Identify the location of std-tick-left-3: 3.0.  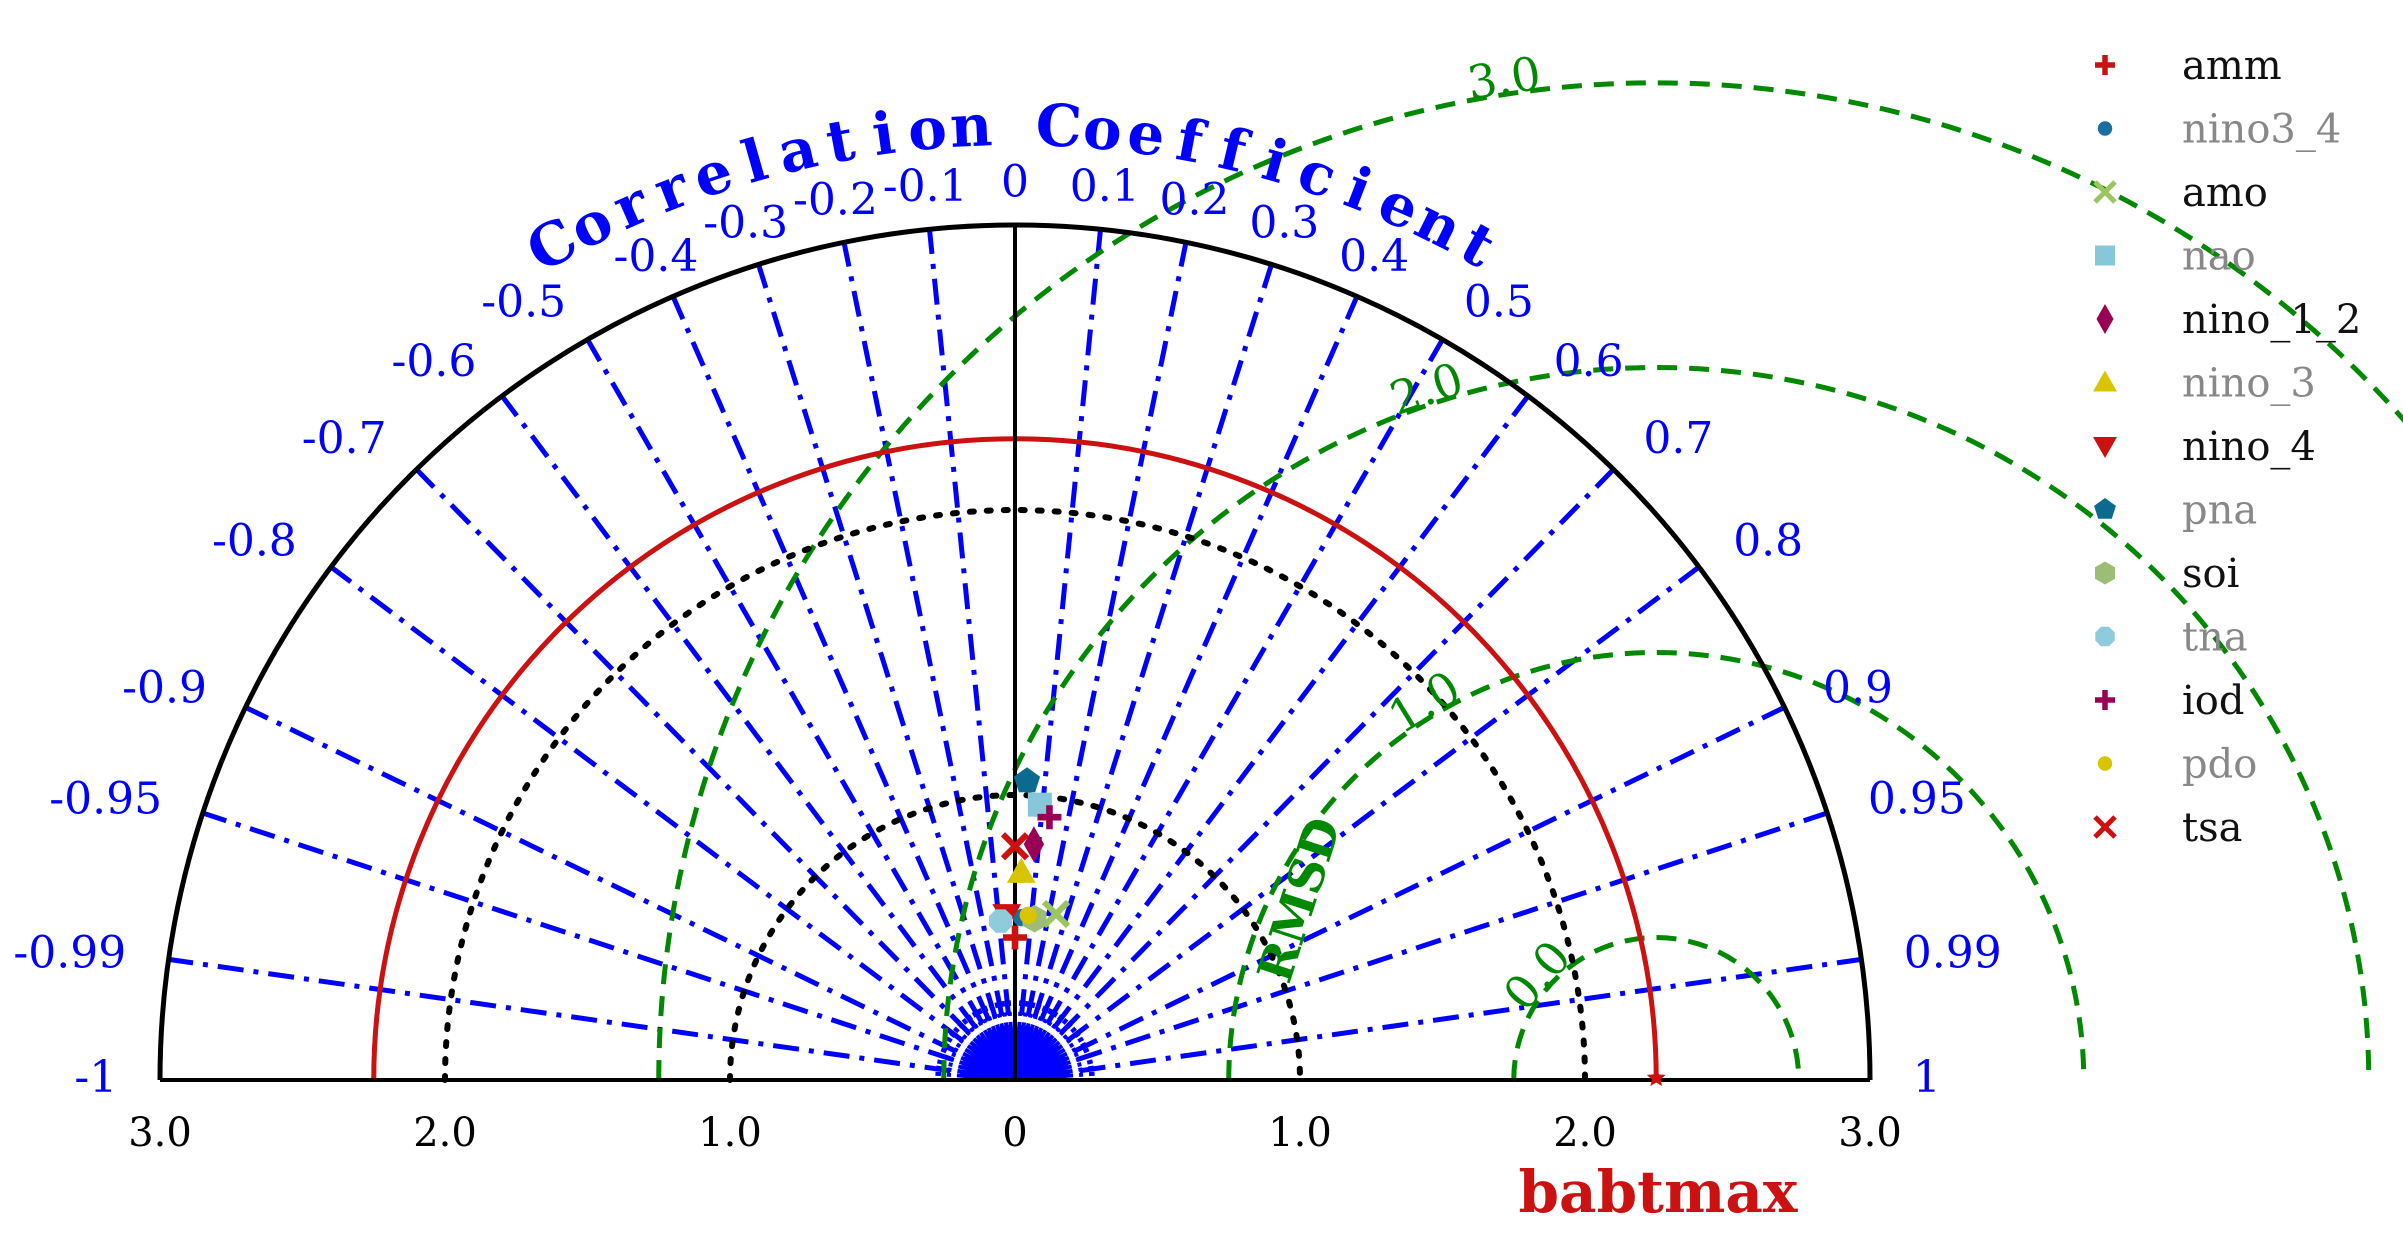
(160, 1133).